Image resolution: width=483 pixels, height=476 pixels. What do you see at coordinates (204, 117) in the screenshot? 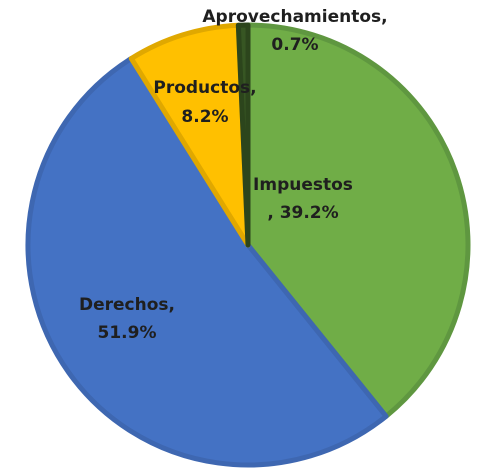
I see `slice-value: 8.2%` at bounding box center [204, 117].